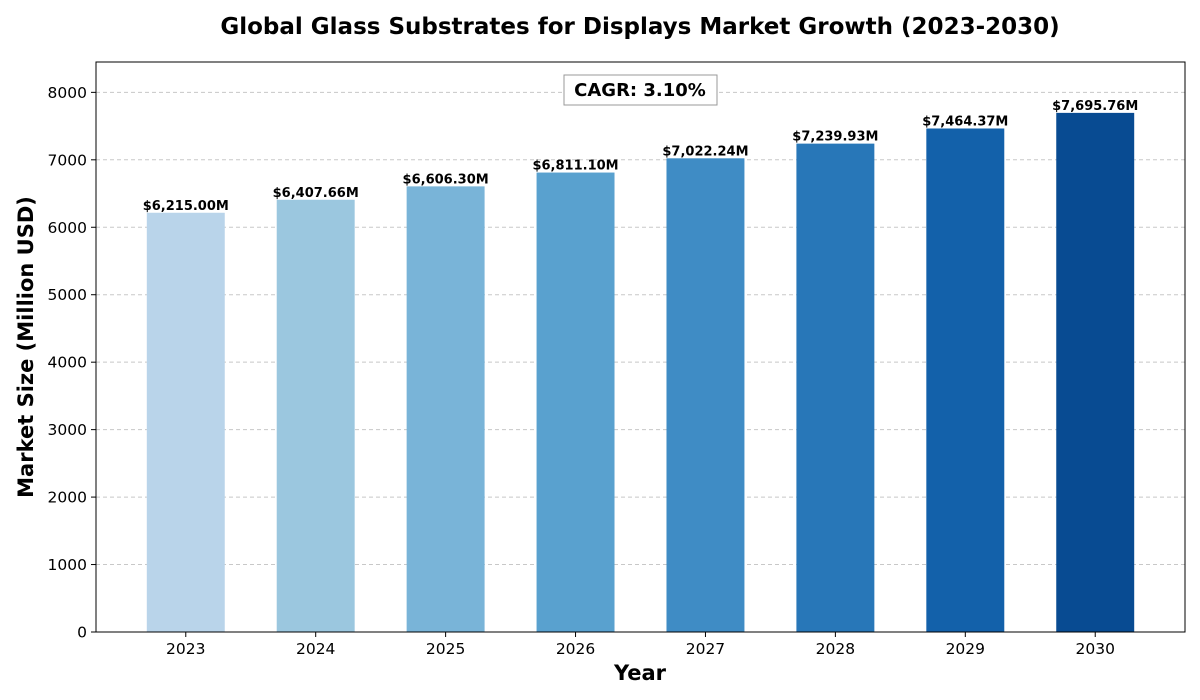  Describe the element at coordinates (82, 633) in the screenshot. I see `y-tick-label: 0` at that location.